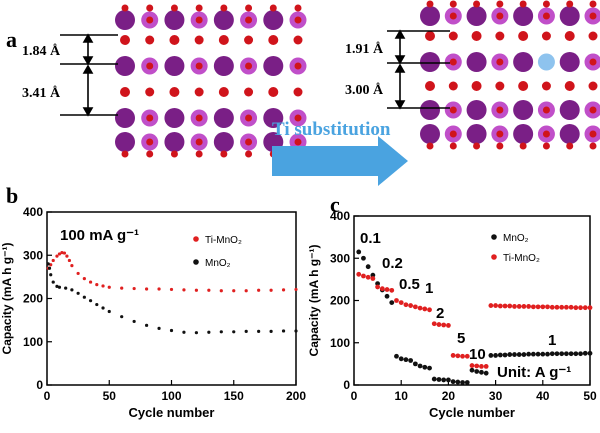 The width and height of the screenshot is (600, 433). What do you see at coordinates (172, 412) in the screenshot?
I see `x-axis-label: Cycle number` at bounding box center [172, 412].